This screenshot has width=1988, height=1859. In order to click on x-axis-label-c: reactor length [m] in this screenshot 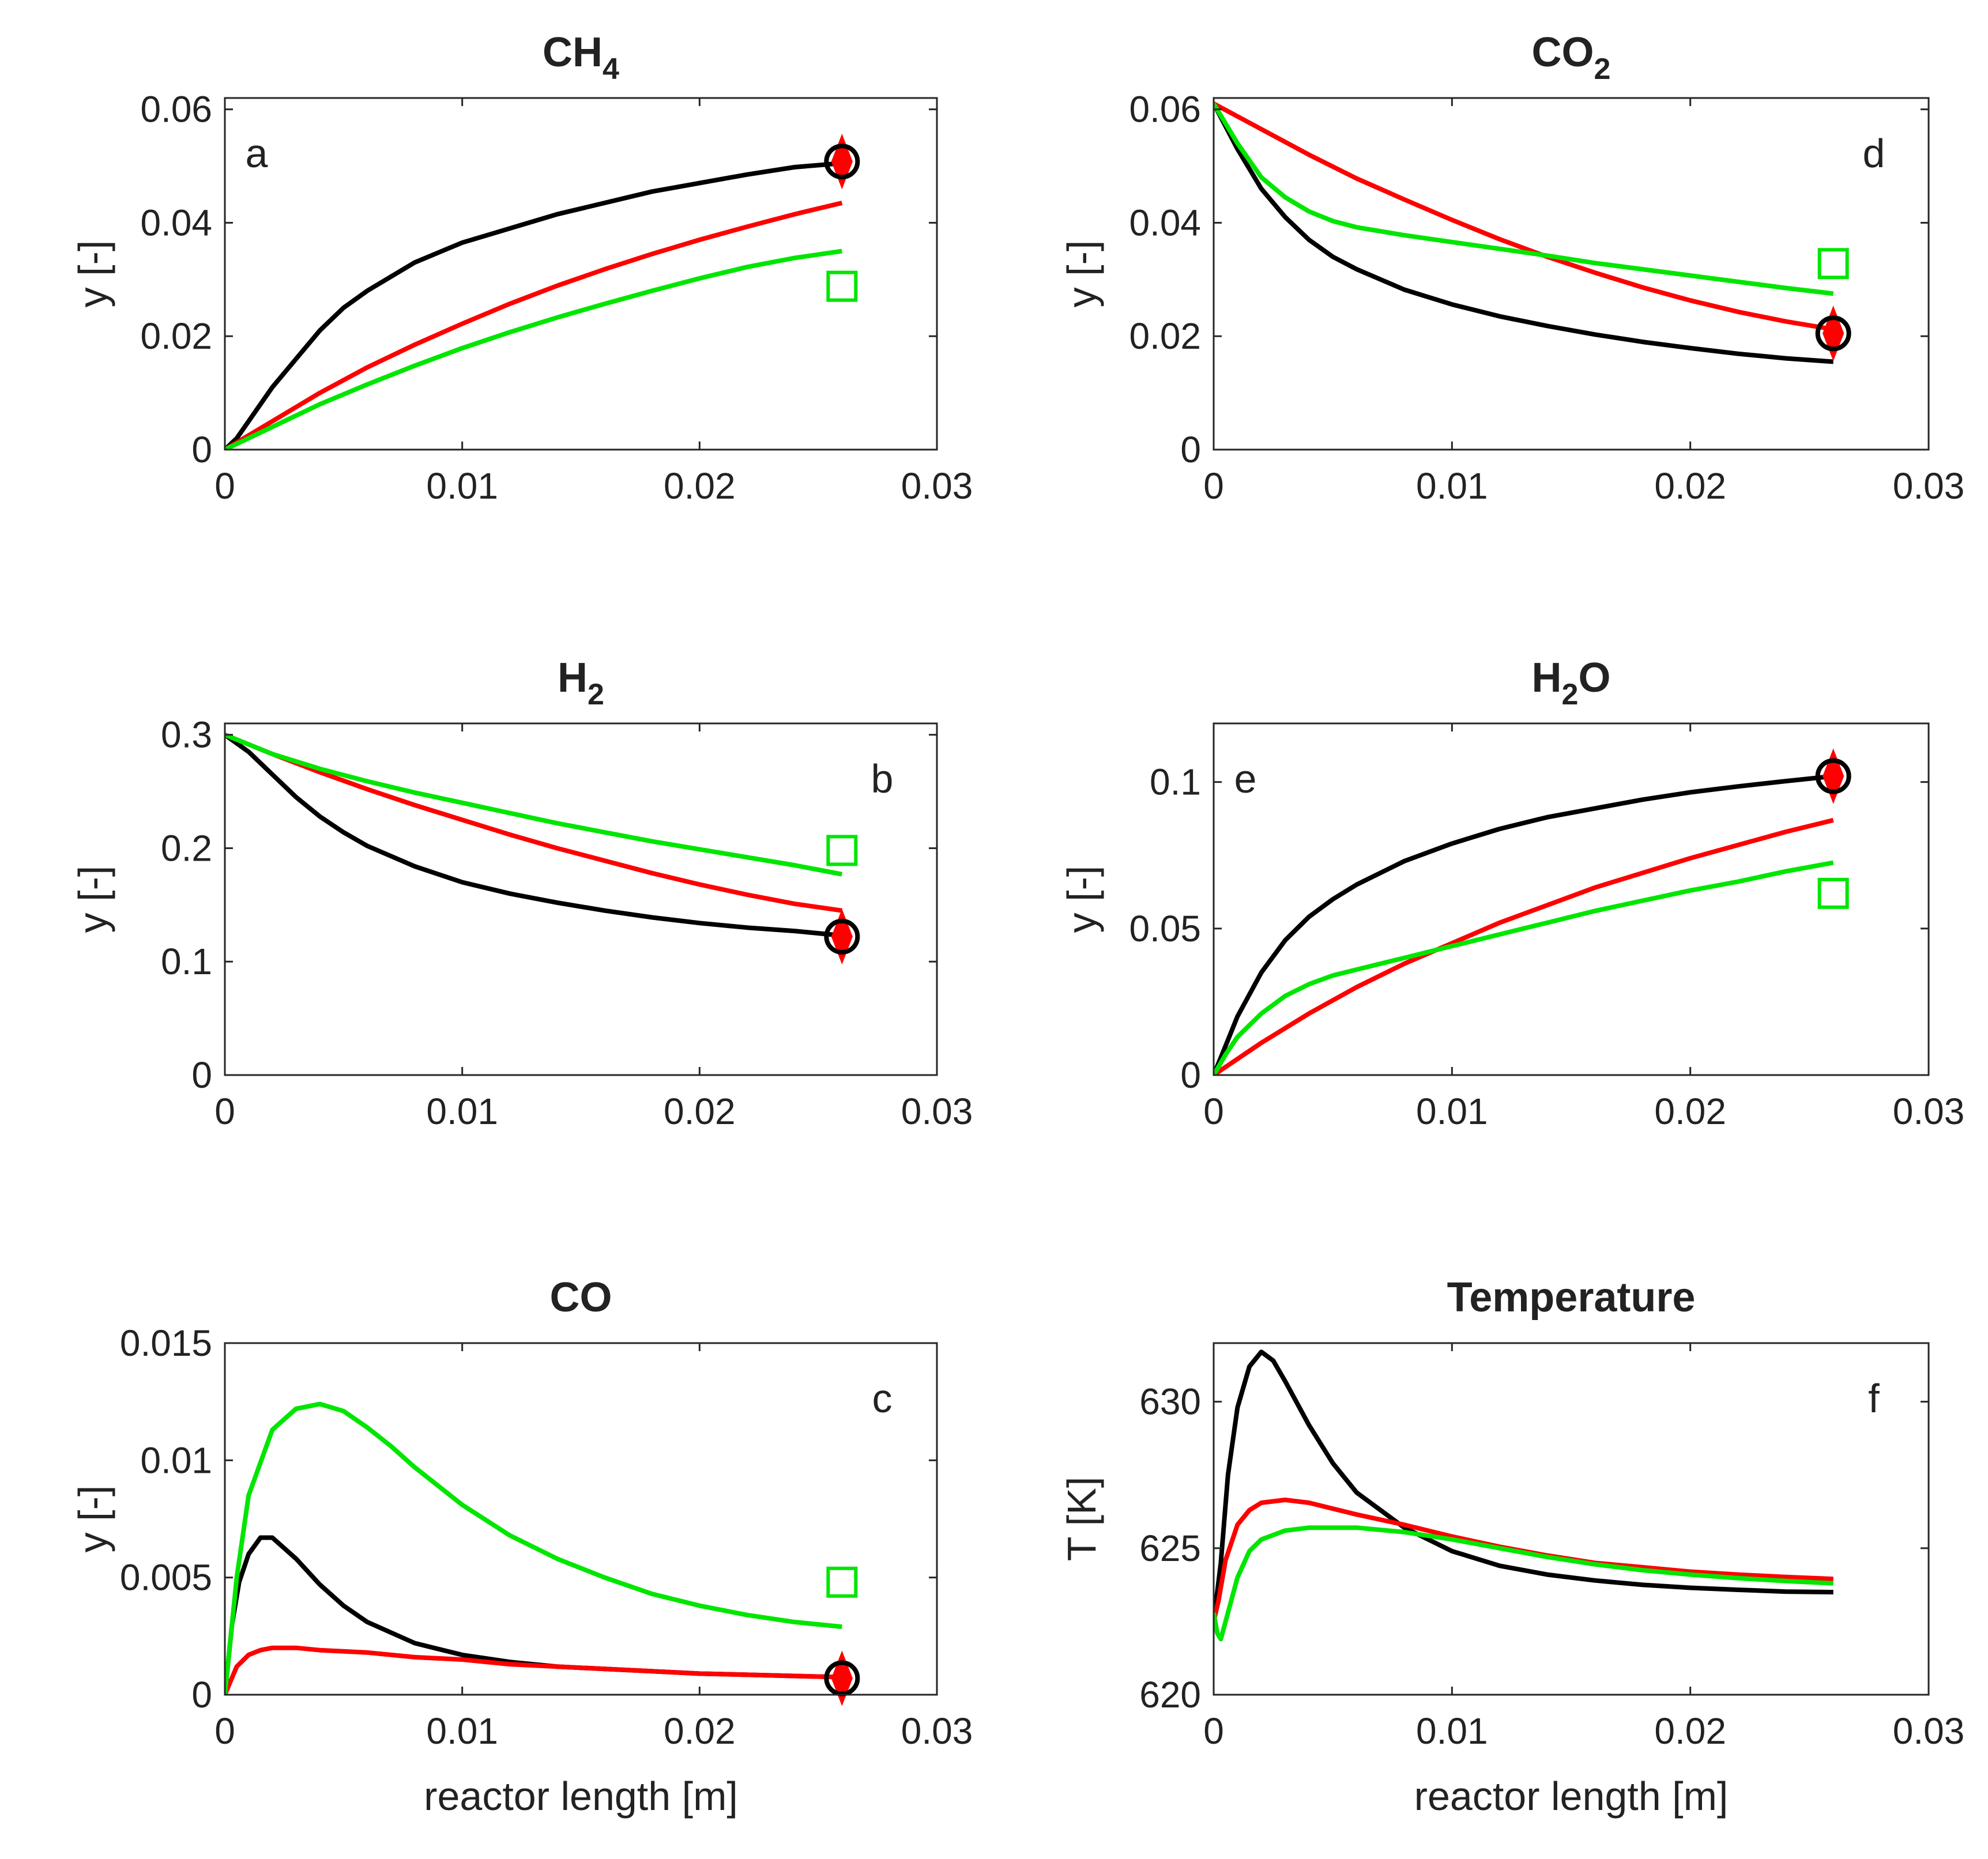, I will do `click(581, 1796)`.